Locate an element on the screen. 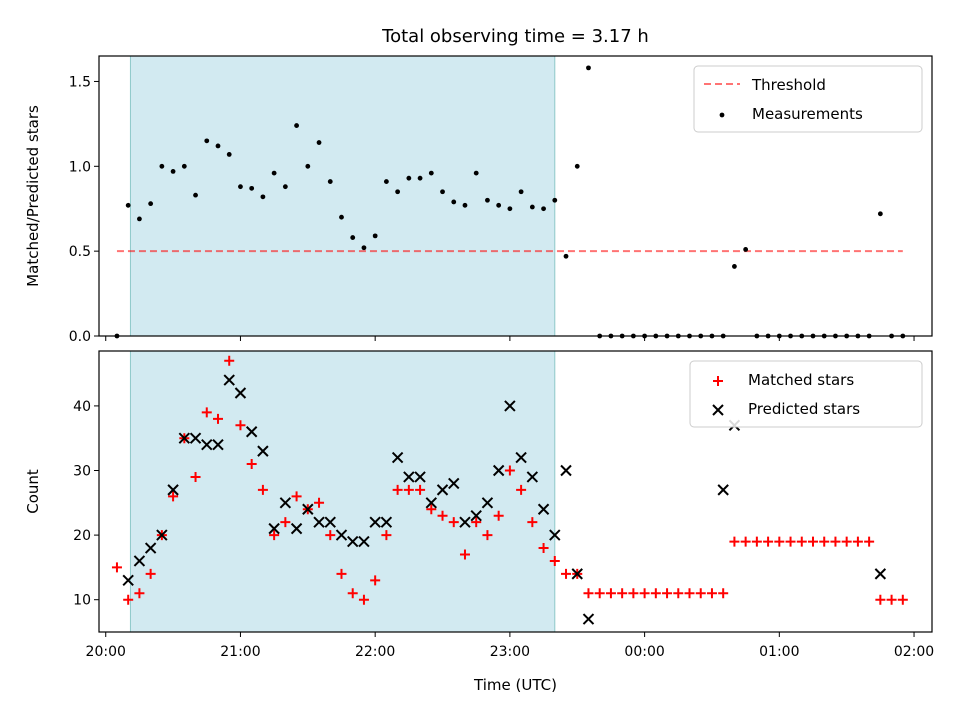  y-tick-label: 0.5 is located at coordinates (80, 252).